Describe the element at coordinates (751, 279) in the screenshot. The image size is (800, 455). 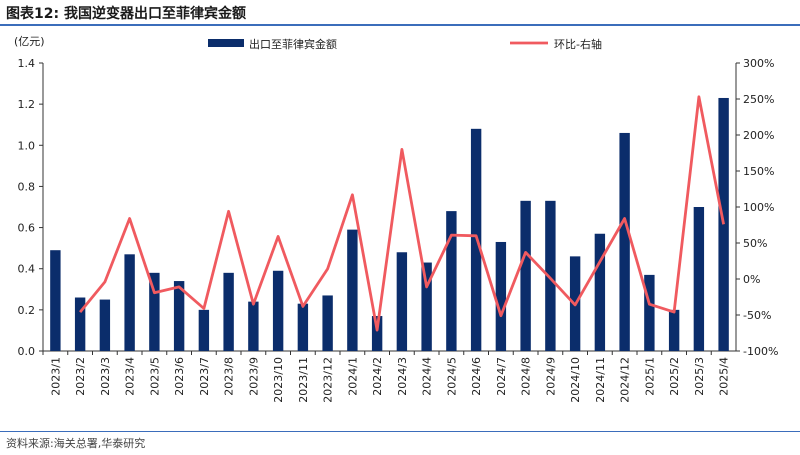
I see `y-right-tick-label: 0%` at that location.